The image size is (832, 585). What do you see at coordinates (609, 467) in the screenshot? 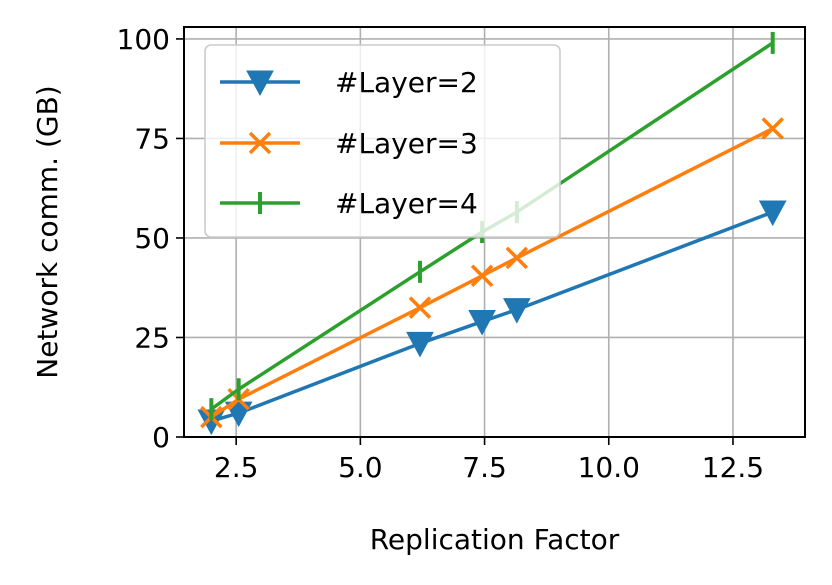
I see `x-tick-label: 10.0` at bounding box center [609, 467].